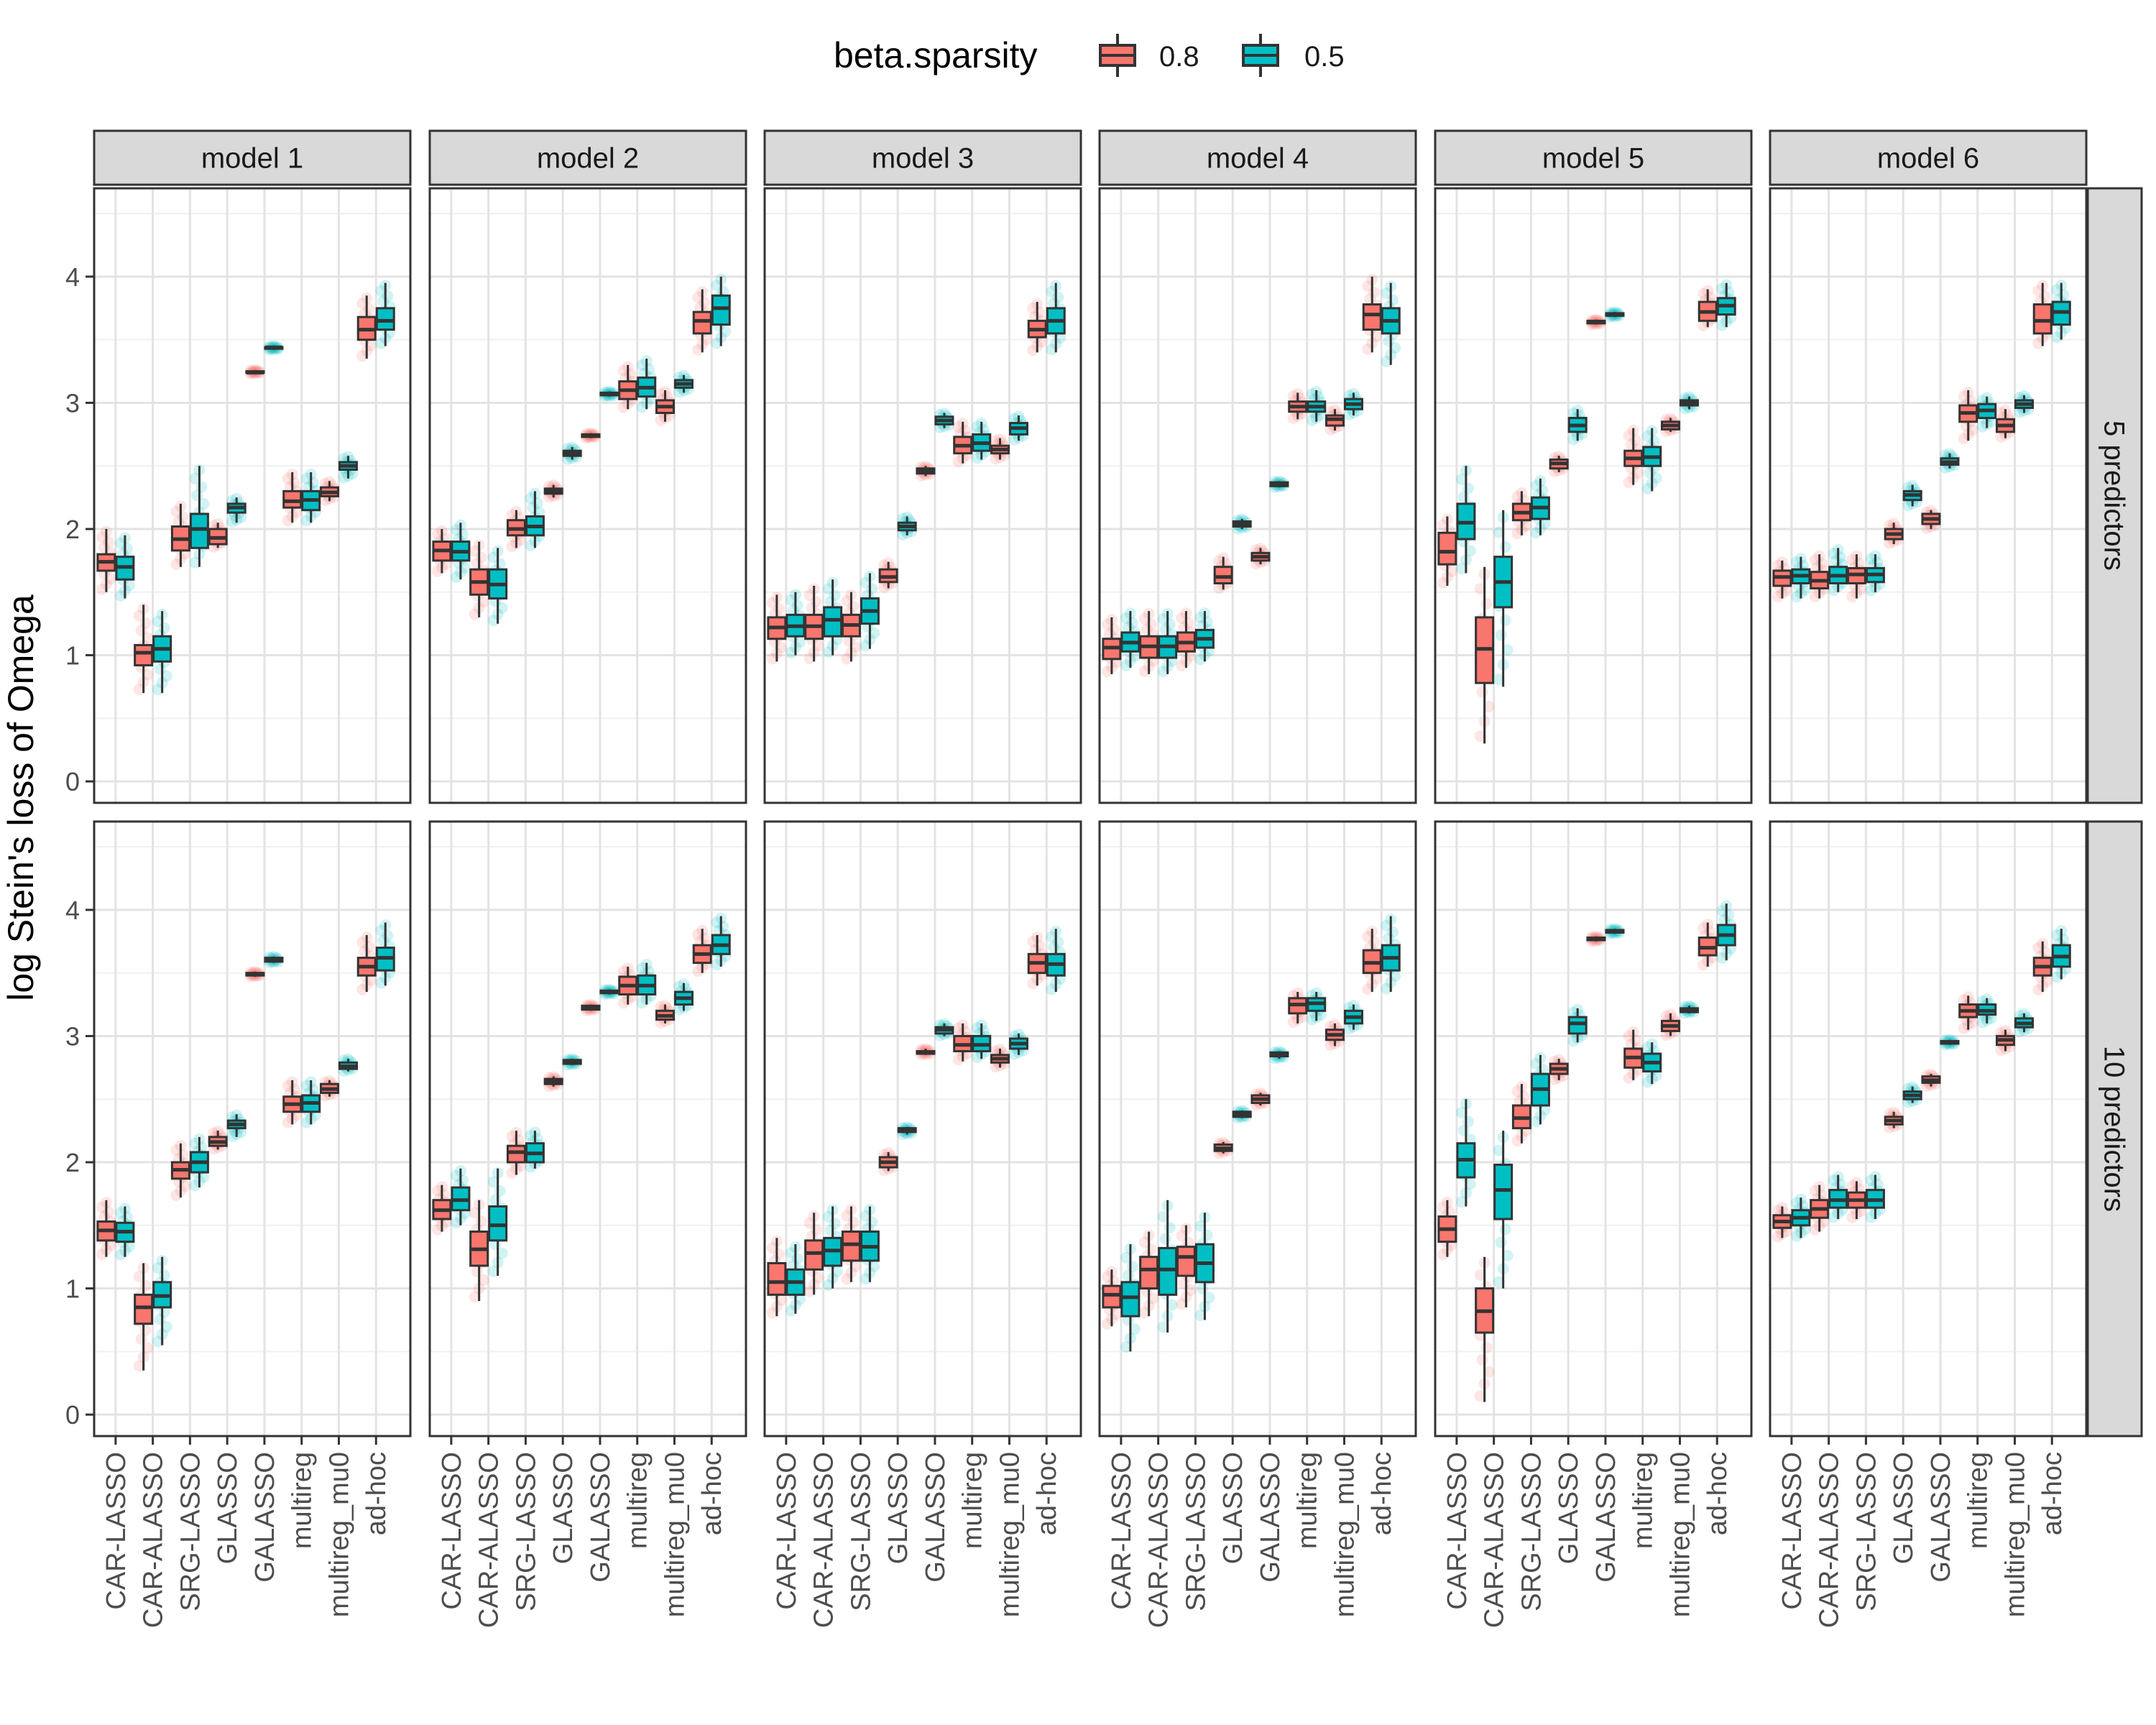 This screenshot has width=2156, height=1725. What do you see at coordinates (1782, 1222) in the screenshot?
I see `box-CAR-LASSO-0.8` at bounding box center [1782, 1222].